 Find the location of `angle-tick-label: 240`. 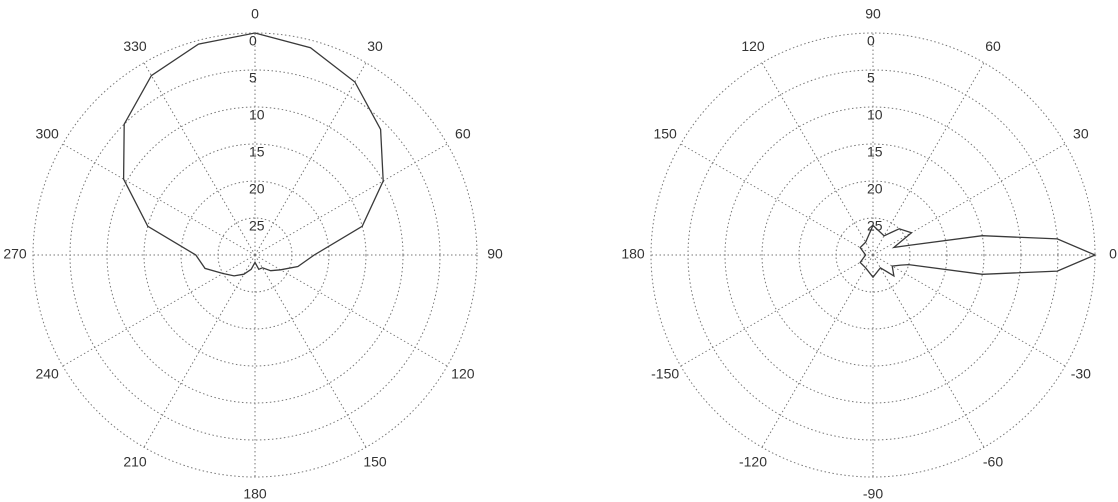

angle-tick-label: 240 is located at coordinates (47, 374).